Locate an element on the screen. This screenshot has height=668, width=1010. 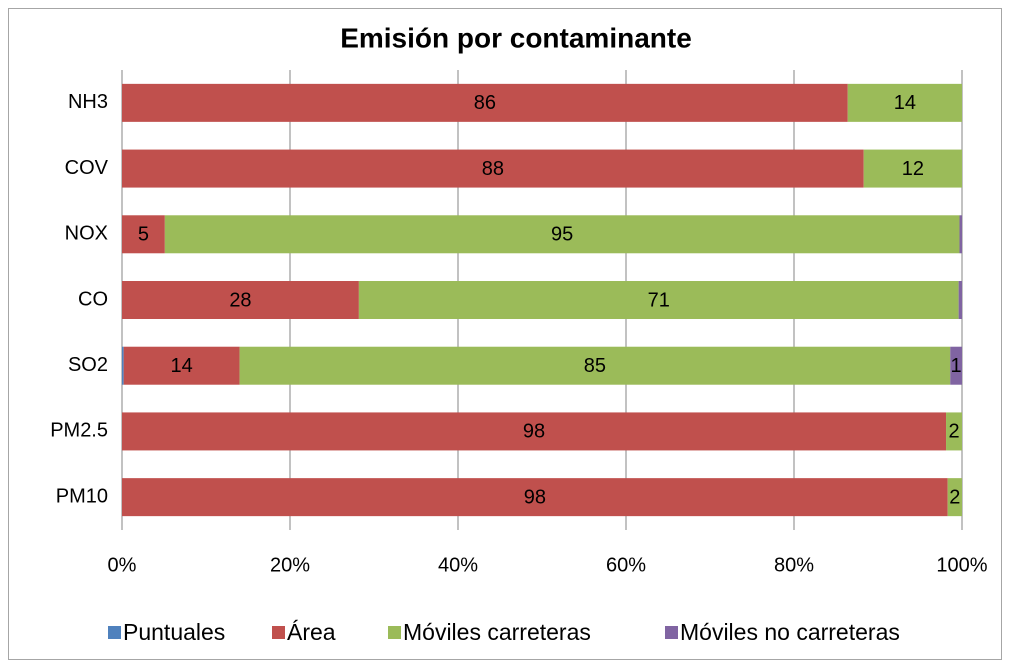
y-tick-label: SO2 is located at coordinates (88, 365).